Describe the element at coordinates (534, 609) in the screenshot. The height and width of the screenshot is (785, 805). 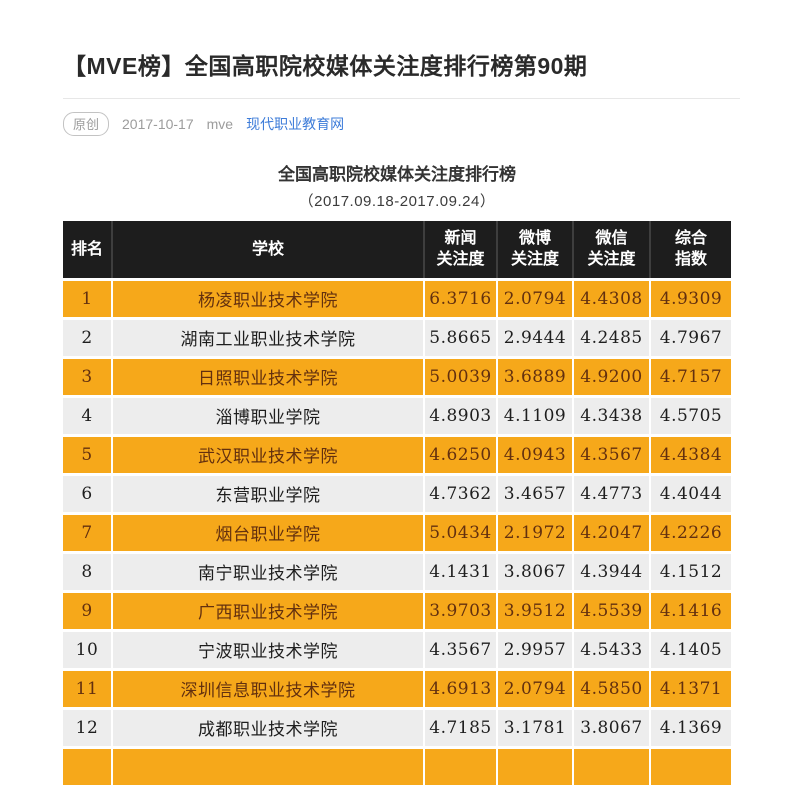
I see `weibo-attention-cell: 3.9512` at that location.